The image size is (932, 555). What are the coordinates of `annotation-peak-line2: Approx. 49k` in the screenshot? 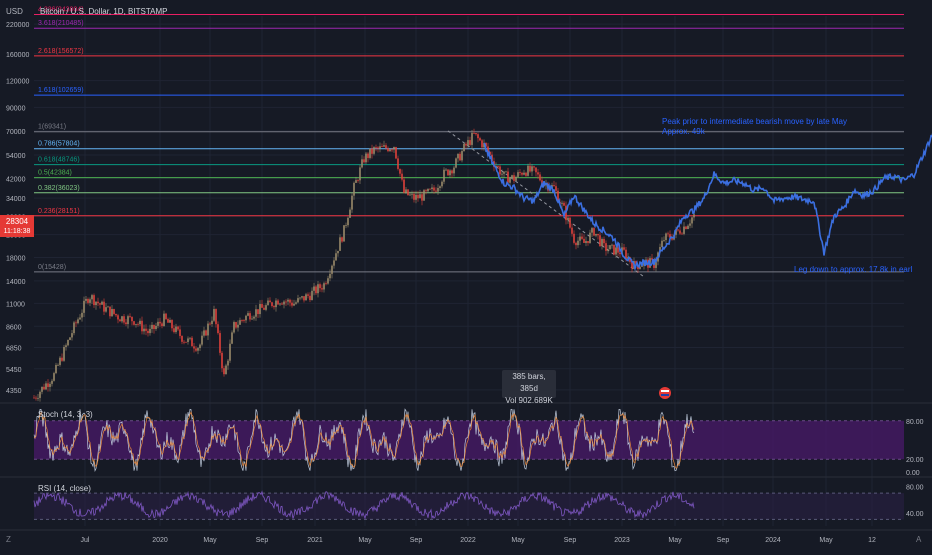 It's located at (684, 131).